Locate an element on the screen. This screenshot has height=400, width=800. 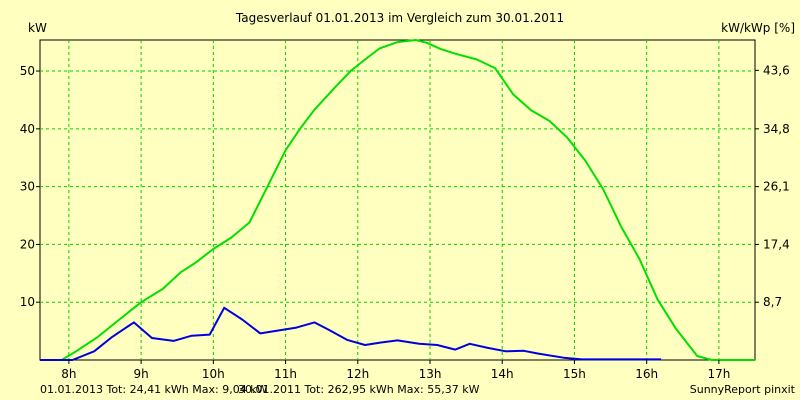
legend-series-2013: 01.01.2013 Tot: 24,41 kWh Max: 9,04 kW is located at coordinates (154, 389).